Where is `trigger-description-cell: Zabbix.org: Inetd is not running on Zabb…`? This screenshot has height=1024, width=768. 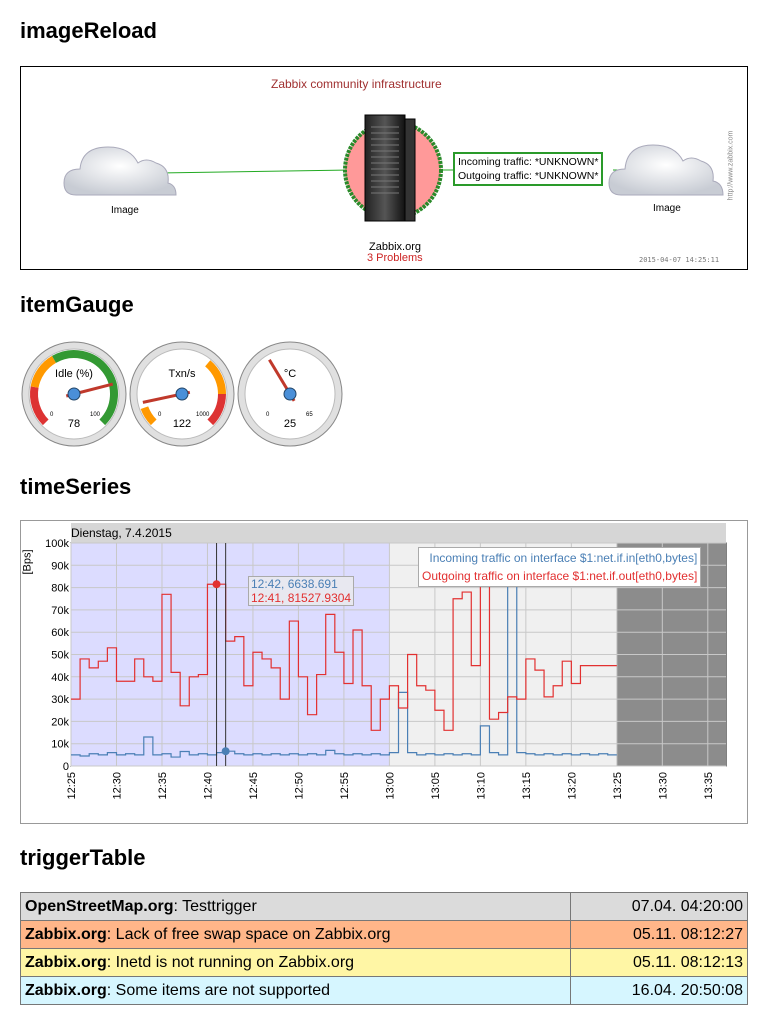 trigger-description-cell: Zabbix.org: Inetd is not running on Zabb… is located at coordinates (295, 962).